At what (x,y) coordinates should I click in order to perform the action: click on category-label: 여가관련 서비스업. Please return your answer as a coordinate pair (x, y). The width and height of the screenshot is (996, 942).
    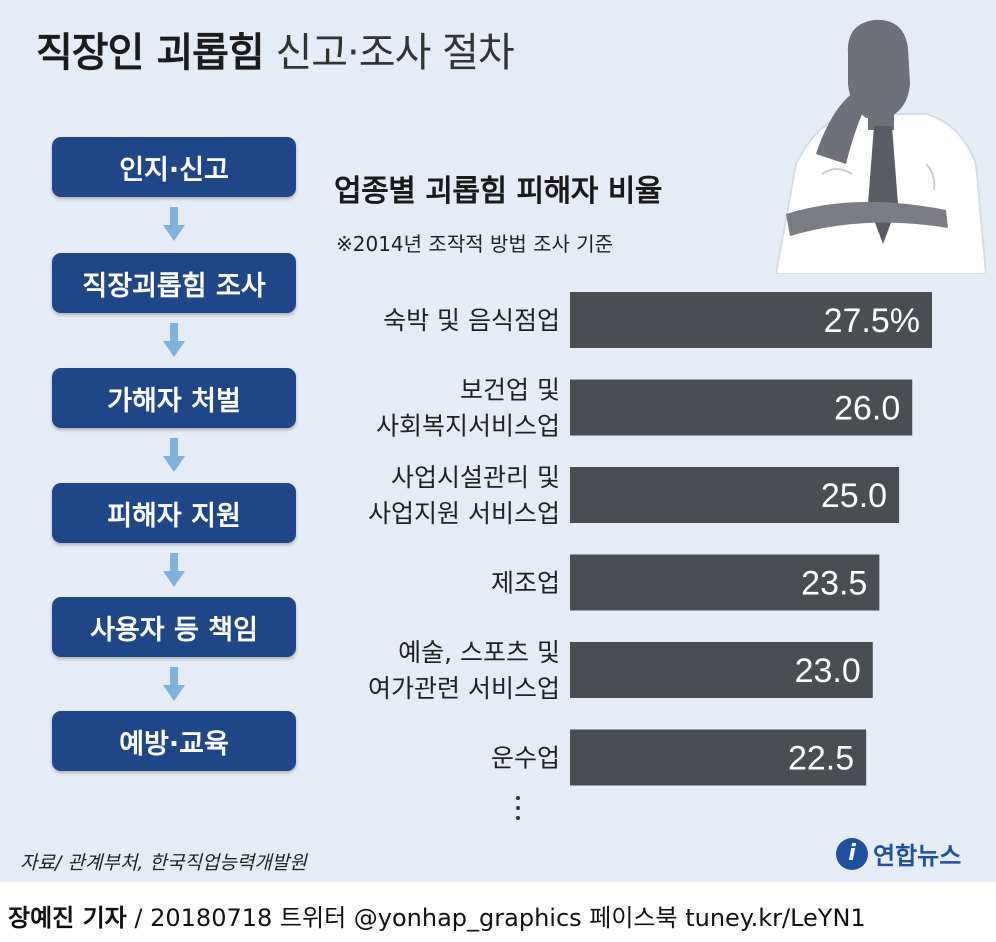
    Looking at the image, I should click on (464, 688).